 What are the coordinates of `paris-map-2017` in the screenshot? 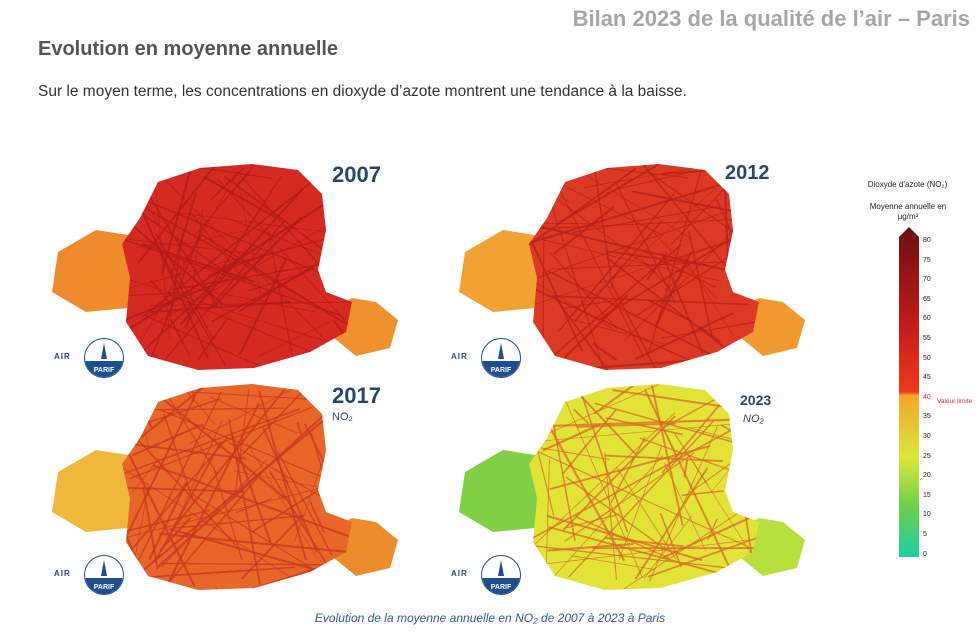 It's located at (225, 487).